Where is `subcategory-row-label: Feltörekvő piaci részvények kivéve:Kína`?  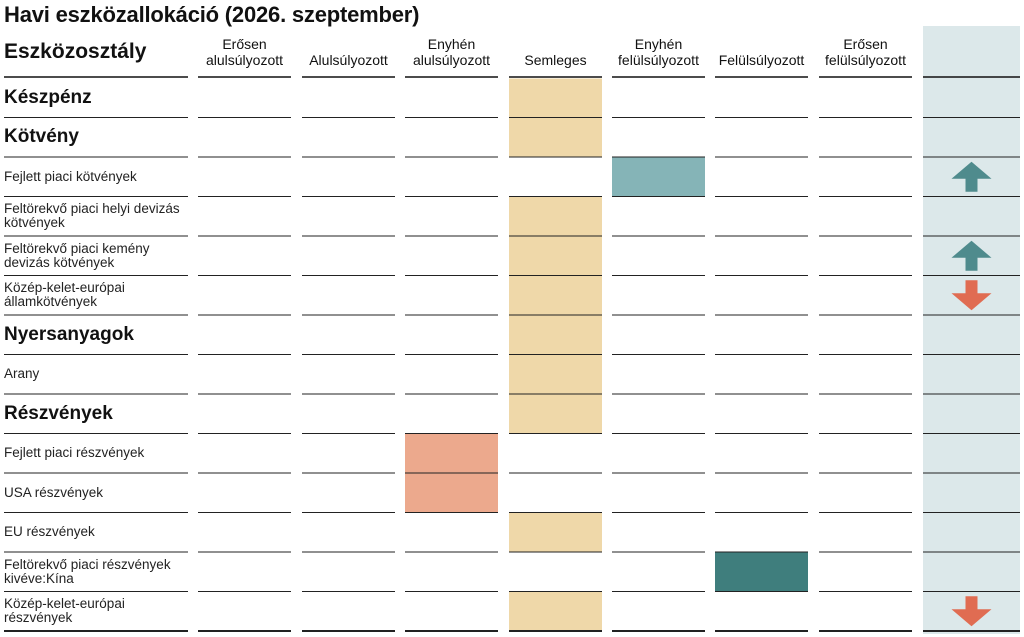 subcategory-row-label: Feltörekvő piaci részvények kivéve:Kína is located at coordinates (87, 571).